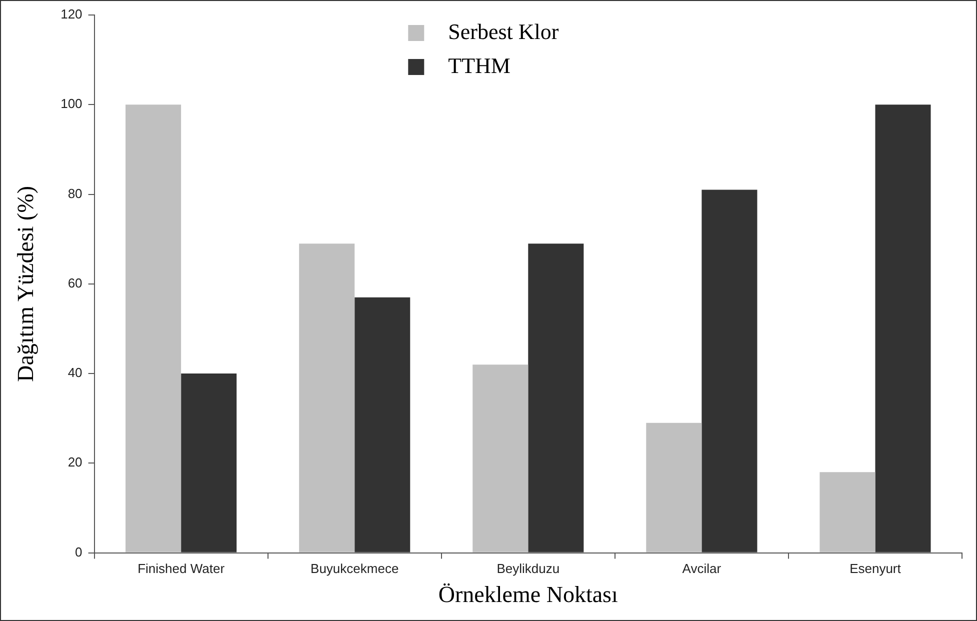 The width and height of the screenshot is (977, 621). Describe the element at coordinates (528, 568) in the screenshot. I see `x-tick-label: Beylikduzu` at that location.